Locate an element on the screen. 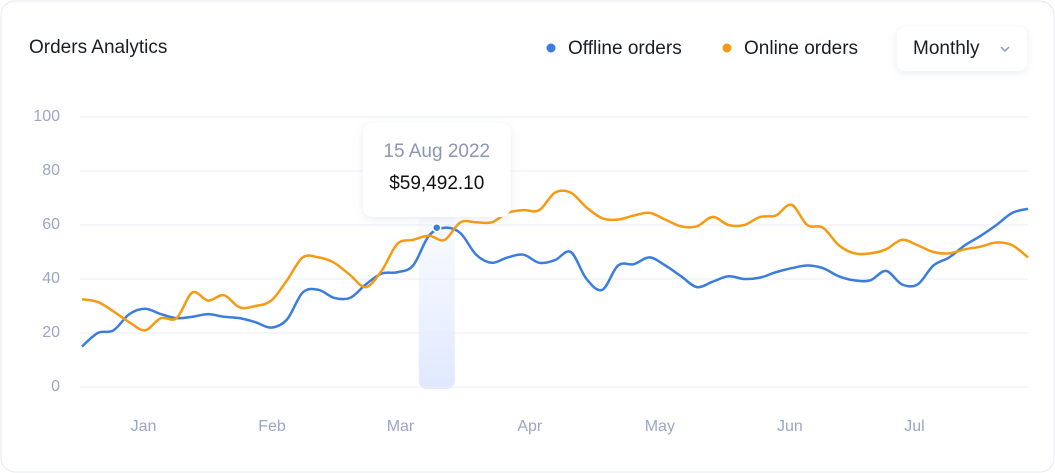 This screenshot has height=473, width=1055. legend-label: Offline orders is located at coordinates (625, 48).